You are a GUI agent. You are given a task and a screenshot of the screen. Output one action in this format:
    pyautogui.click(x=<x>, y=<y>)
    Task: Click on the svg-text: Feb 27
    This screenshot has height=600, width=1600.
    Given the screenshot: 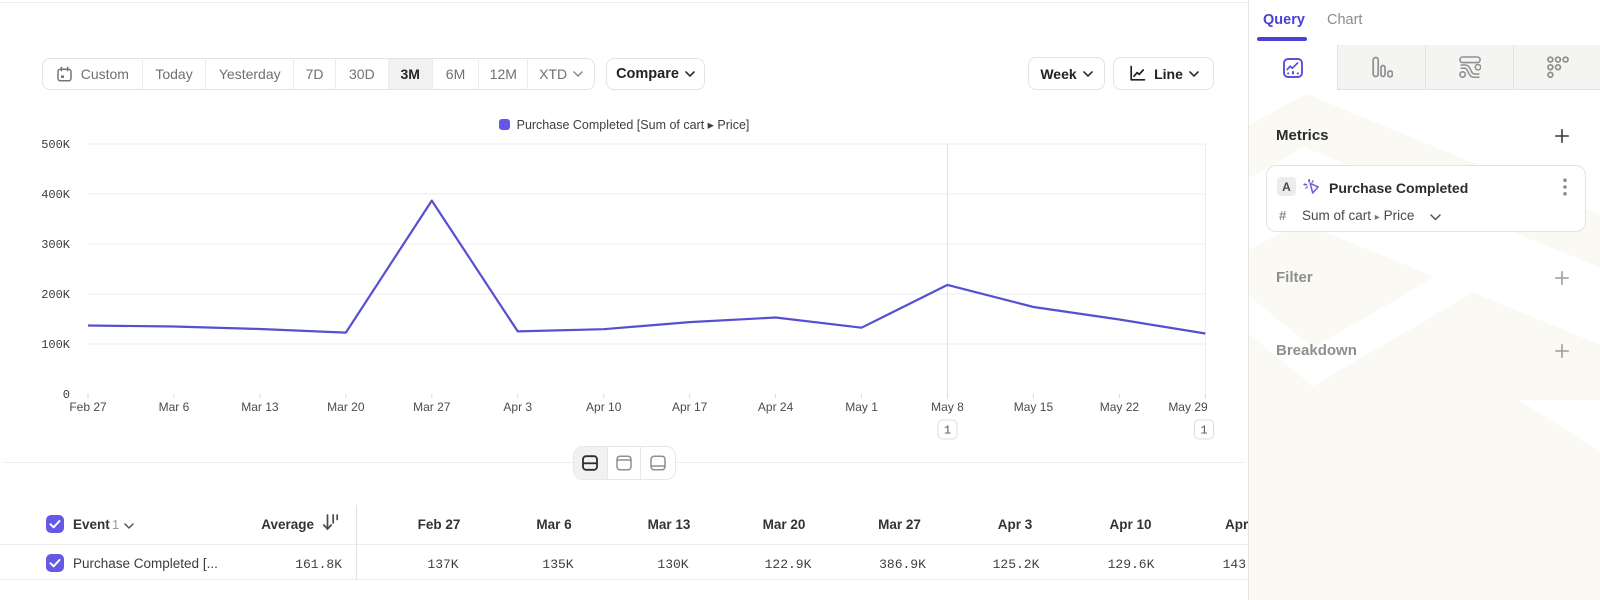 What is the action you would take?
    pyautogui.click(x=88, y=407)
    